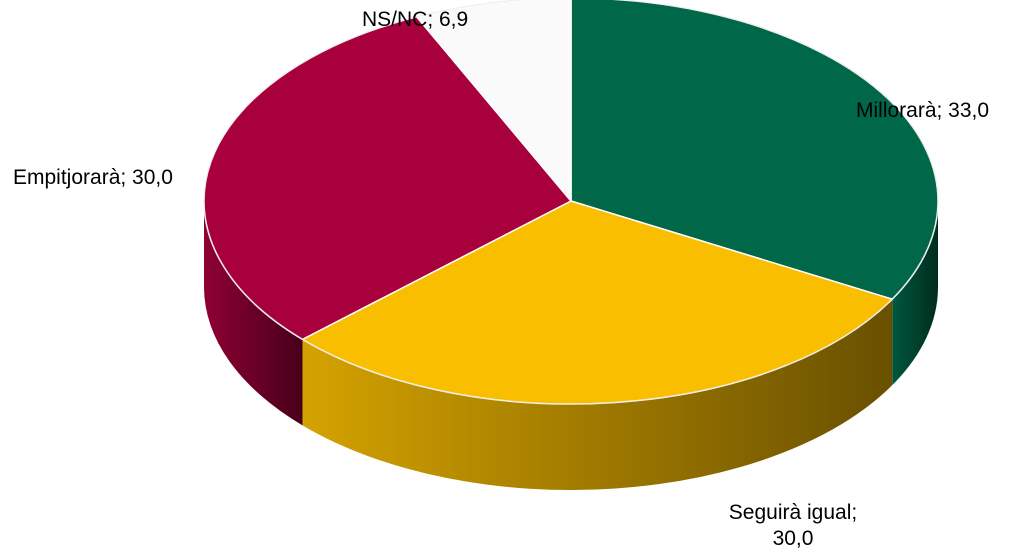 Image resolution: width=1027 pixels, height=553 pixels. I want to click on data-label-seguira-igual: Seguirà igual; 30,0, so click(793, 526).